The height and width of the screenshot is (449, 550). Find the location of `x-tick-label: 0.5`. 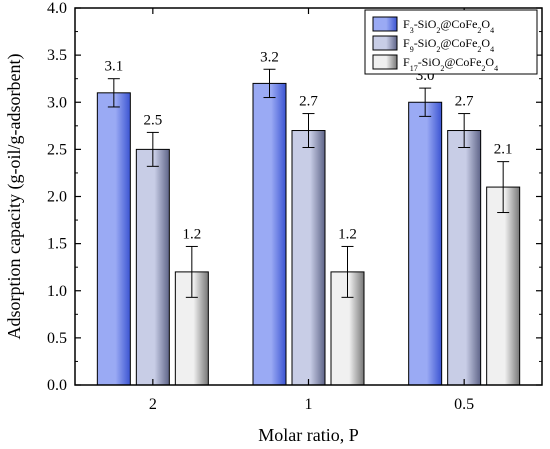

x-tick-label: 0.5 is located at coordinates (464, 404).